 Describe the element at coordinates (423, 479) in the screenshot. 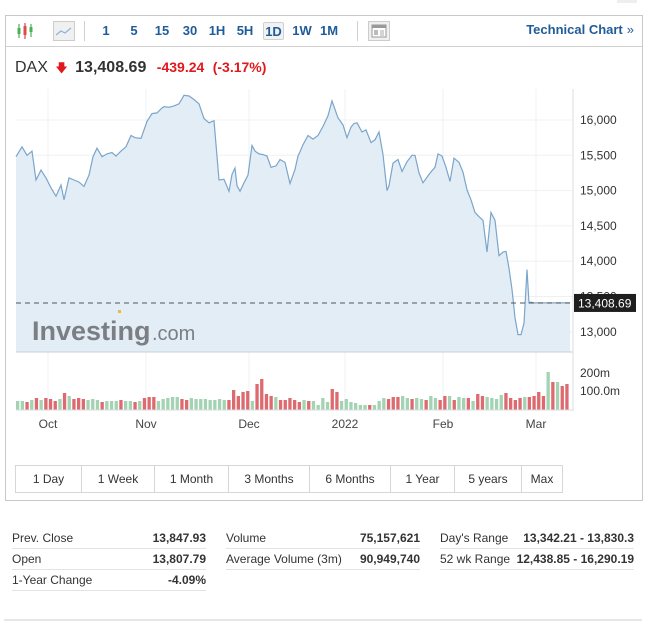

I see `range-1-year: 1 Year` at that location.